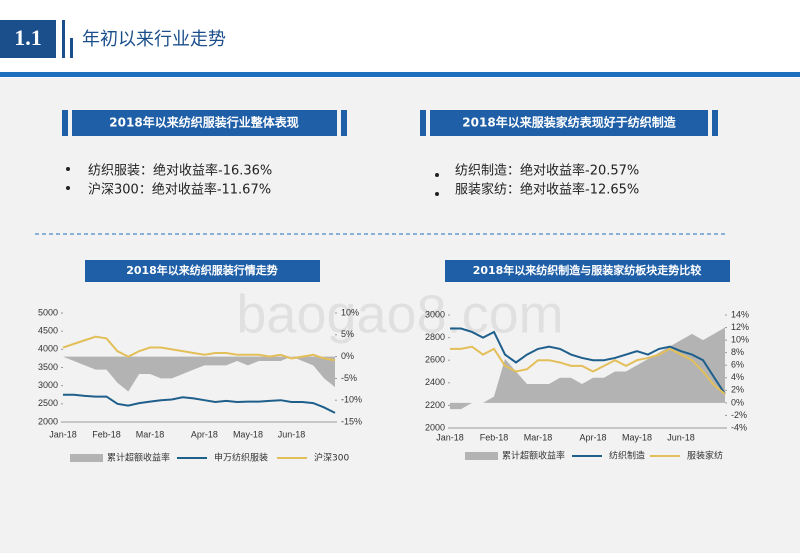 This screenshot has width=800, height=557. Describe the element at coordinates (547, 190) in the screenshot. I see `bullet-text: 服装家纺：绝对收益率-12.65%` at that location.